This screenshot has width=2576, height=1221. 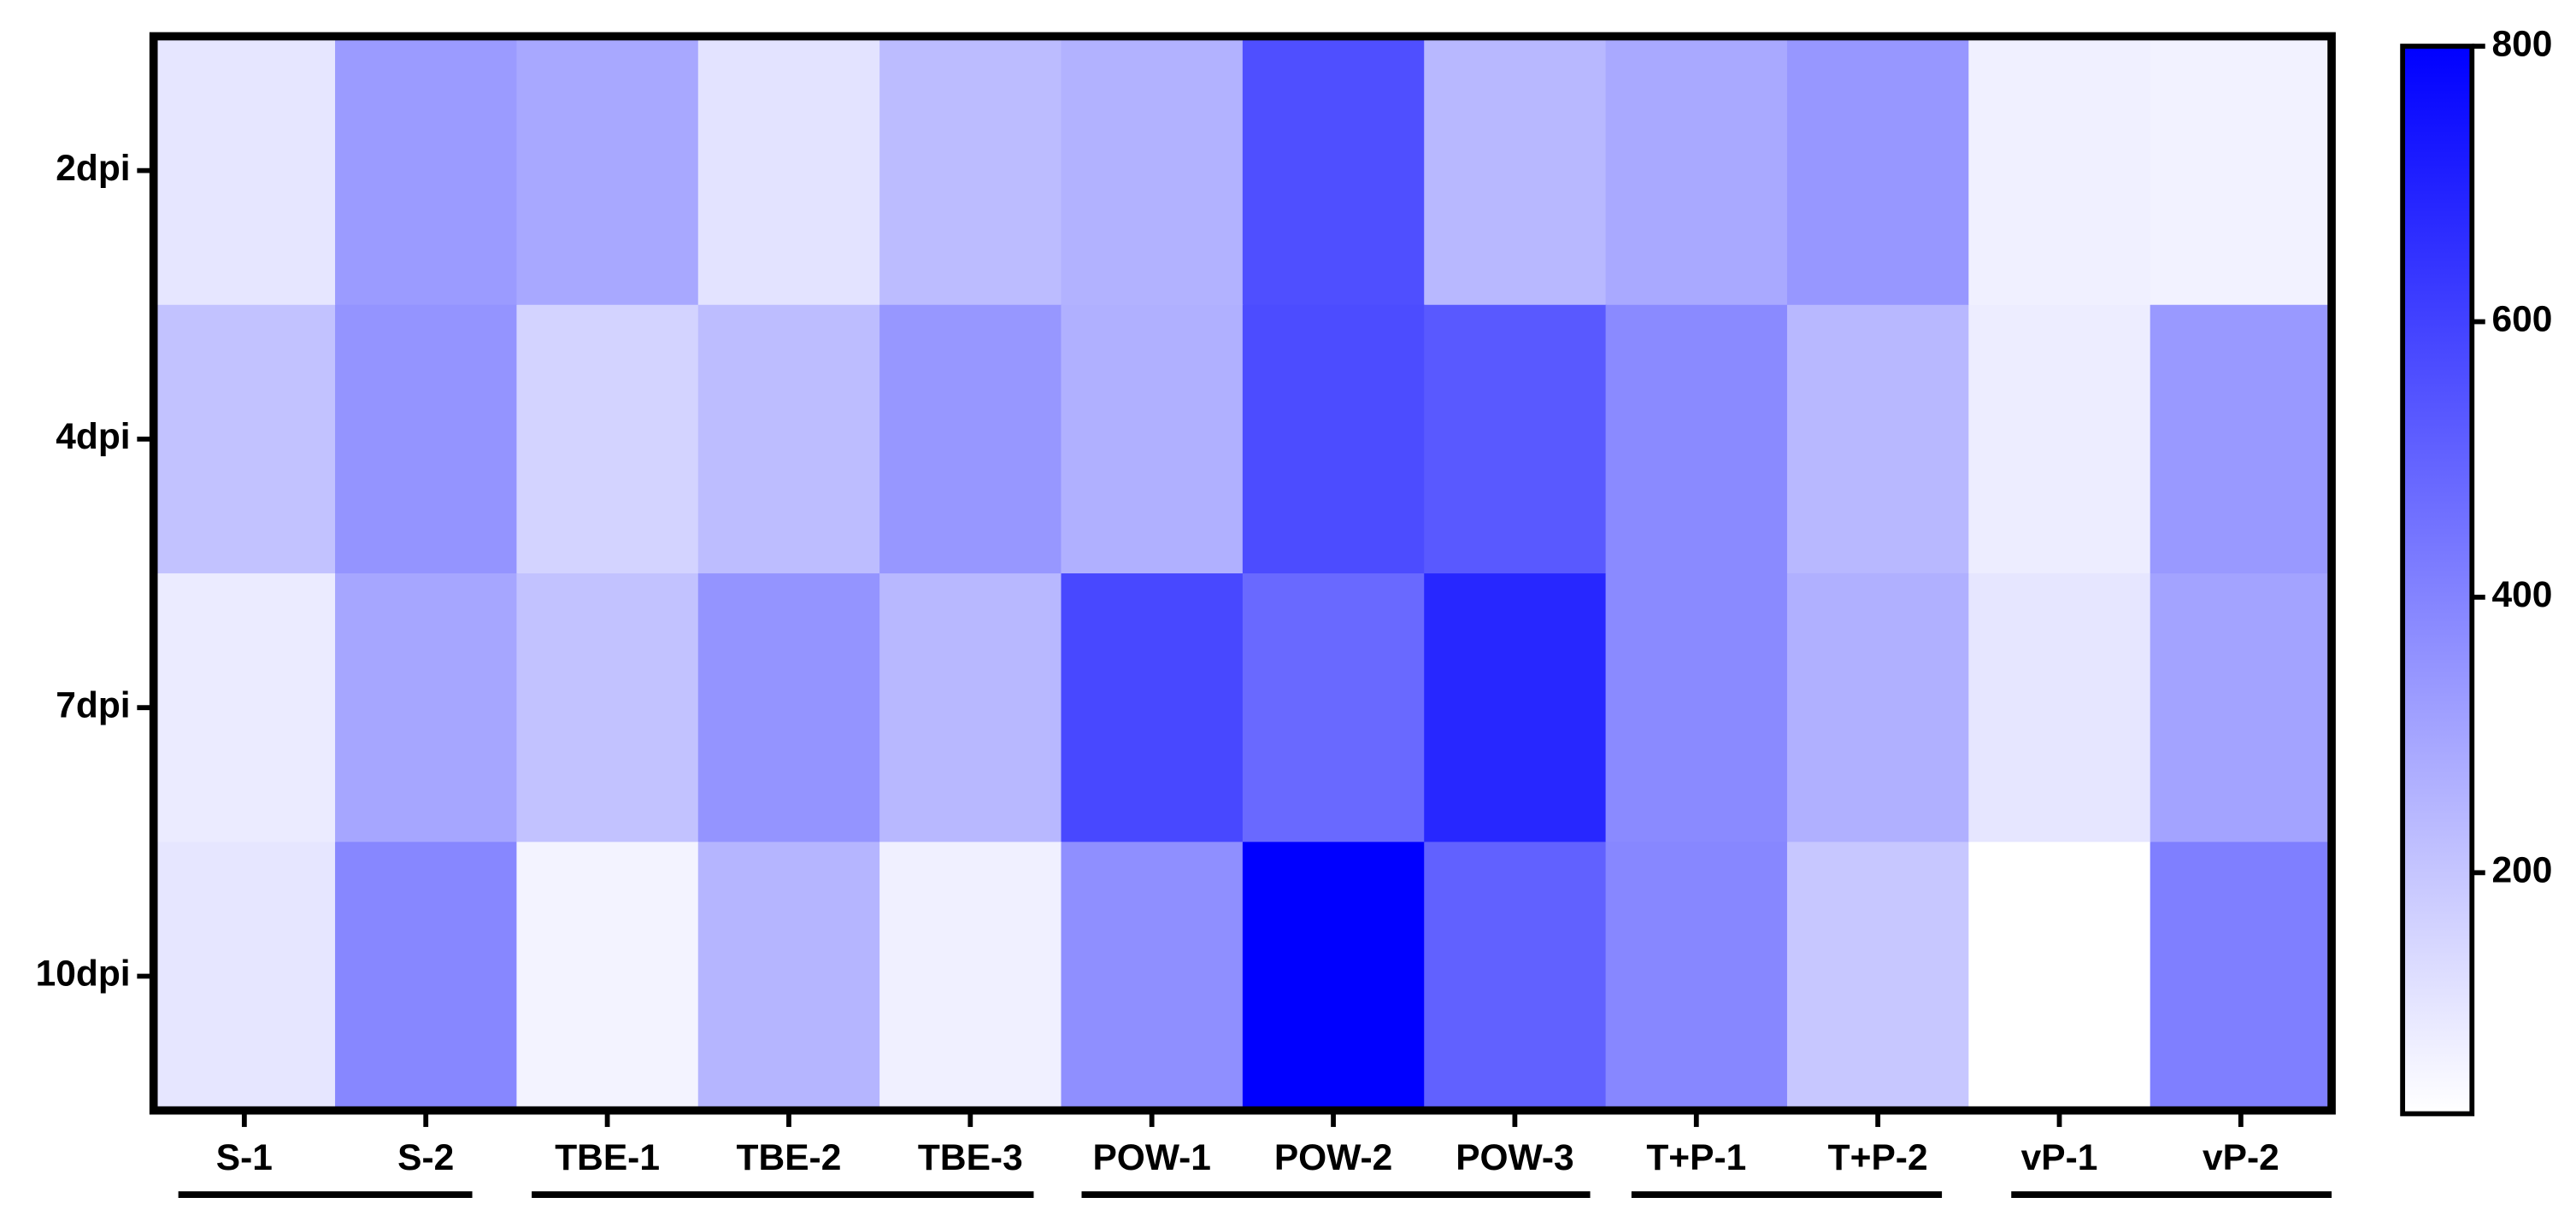 I want to click on colorbar-tick-label: 200, so click(x=2521, y=871).